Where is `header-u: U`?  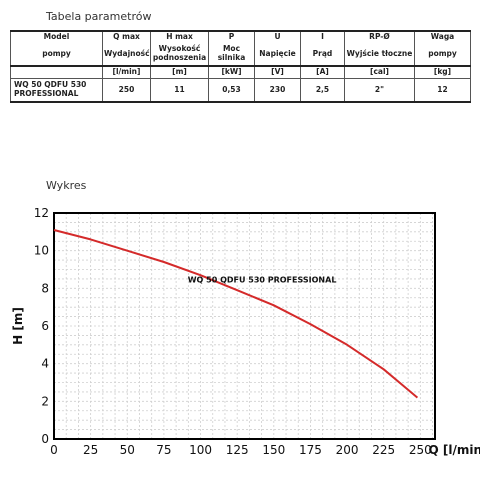
header-u: U is located at coordinates (277, 36).